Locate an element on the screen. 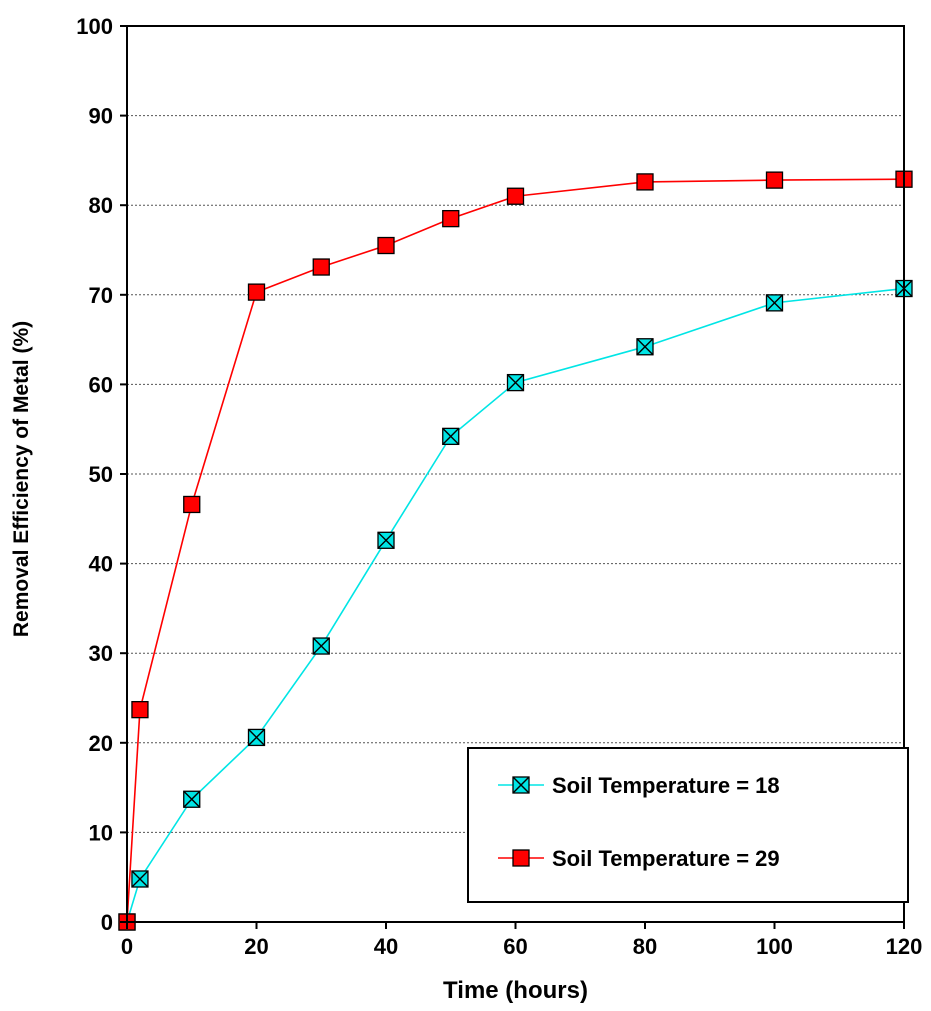 This screenshot has height=1011, width=931. x-tick-label: 60 is located at coordinates (515, 946).